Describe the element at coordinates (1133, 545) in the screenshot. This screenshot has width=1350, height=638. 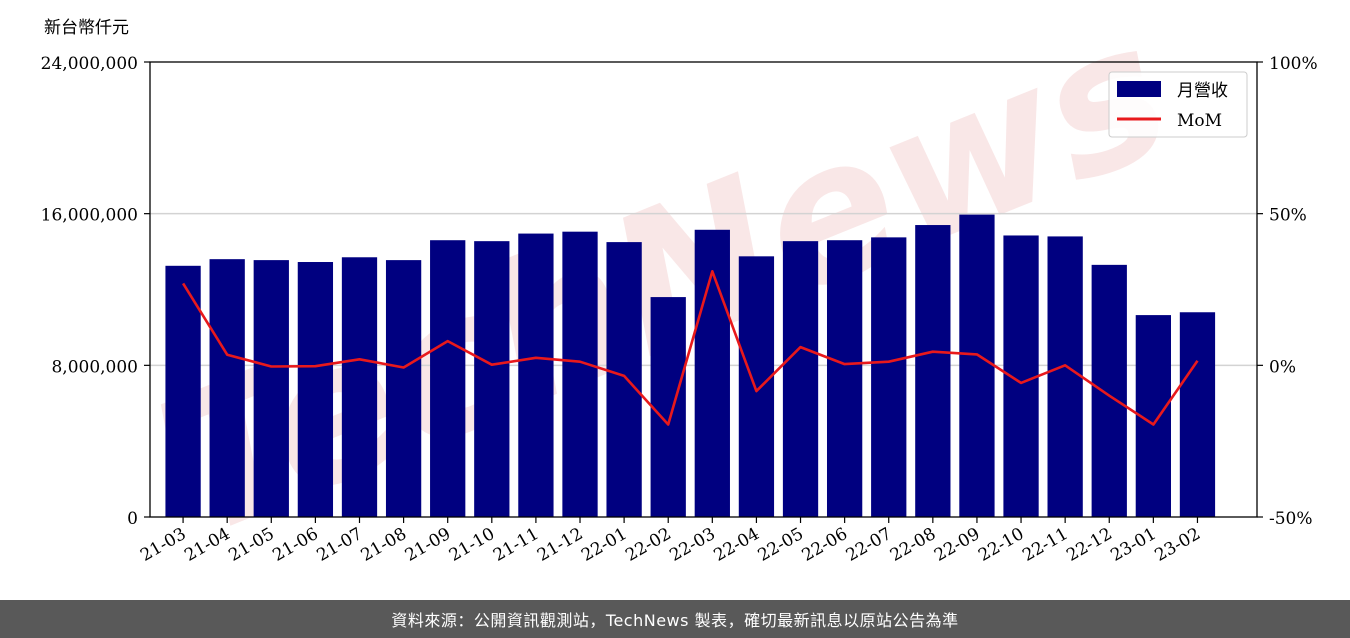
I see `x-tick-label: 23-01` at that location.